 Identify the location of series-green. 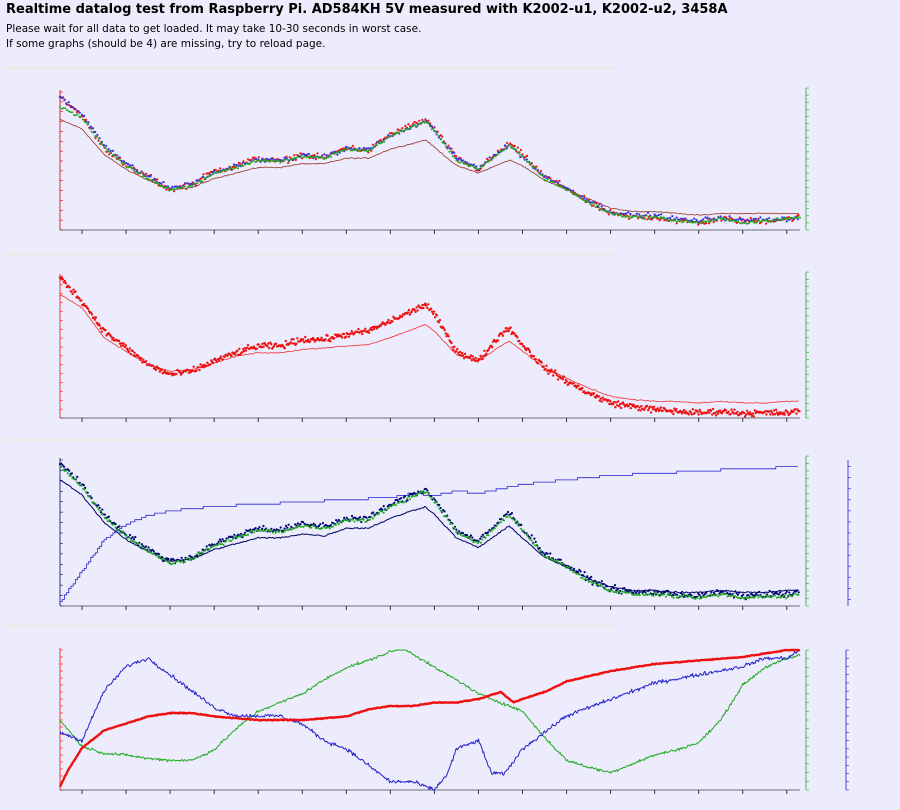
(429, 532).